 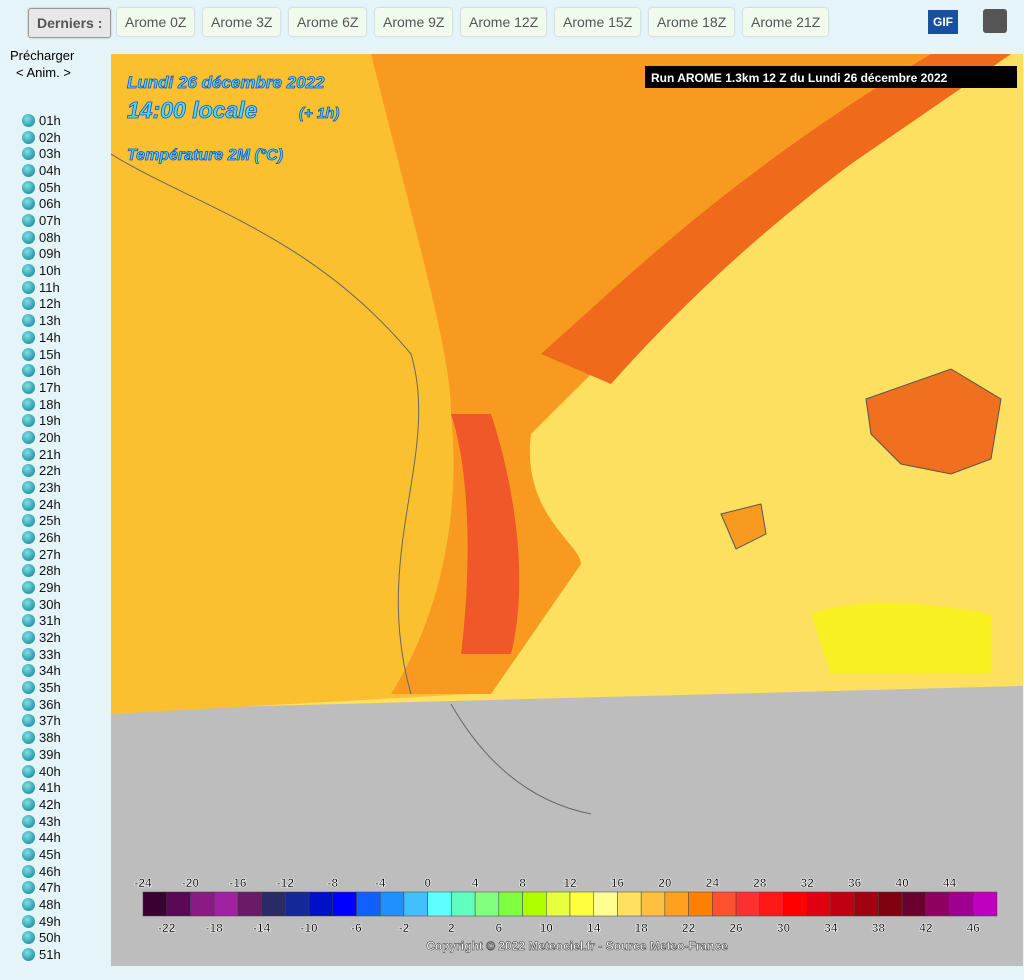 I want to click on gif-button: GIF, so click(x=943, y=22).